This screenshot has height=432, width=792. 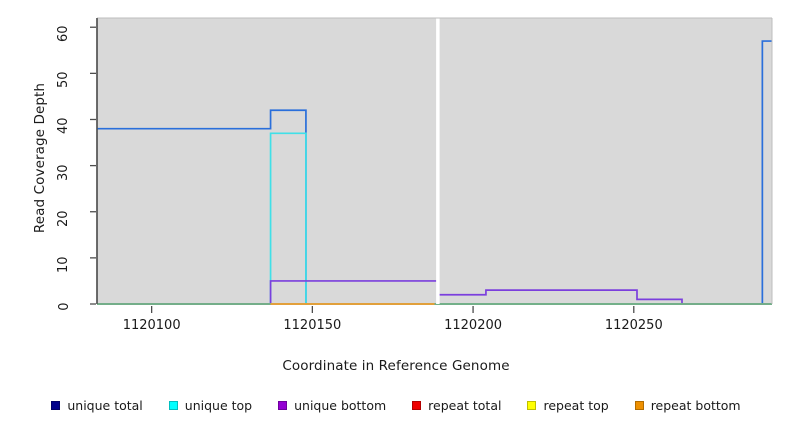 I want to click on legend-label: unique top, so click(x=218, y=405).